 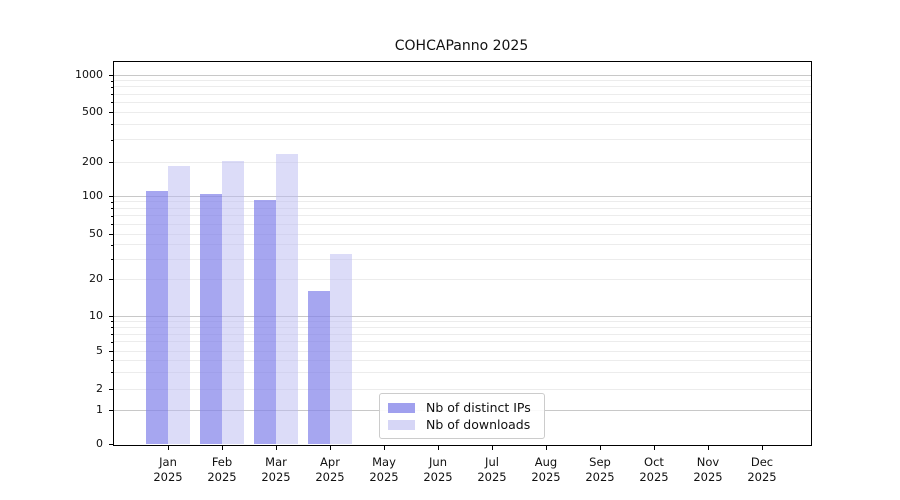 I want to click on y-tick-label: 1000, so click(x=89, y=74).